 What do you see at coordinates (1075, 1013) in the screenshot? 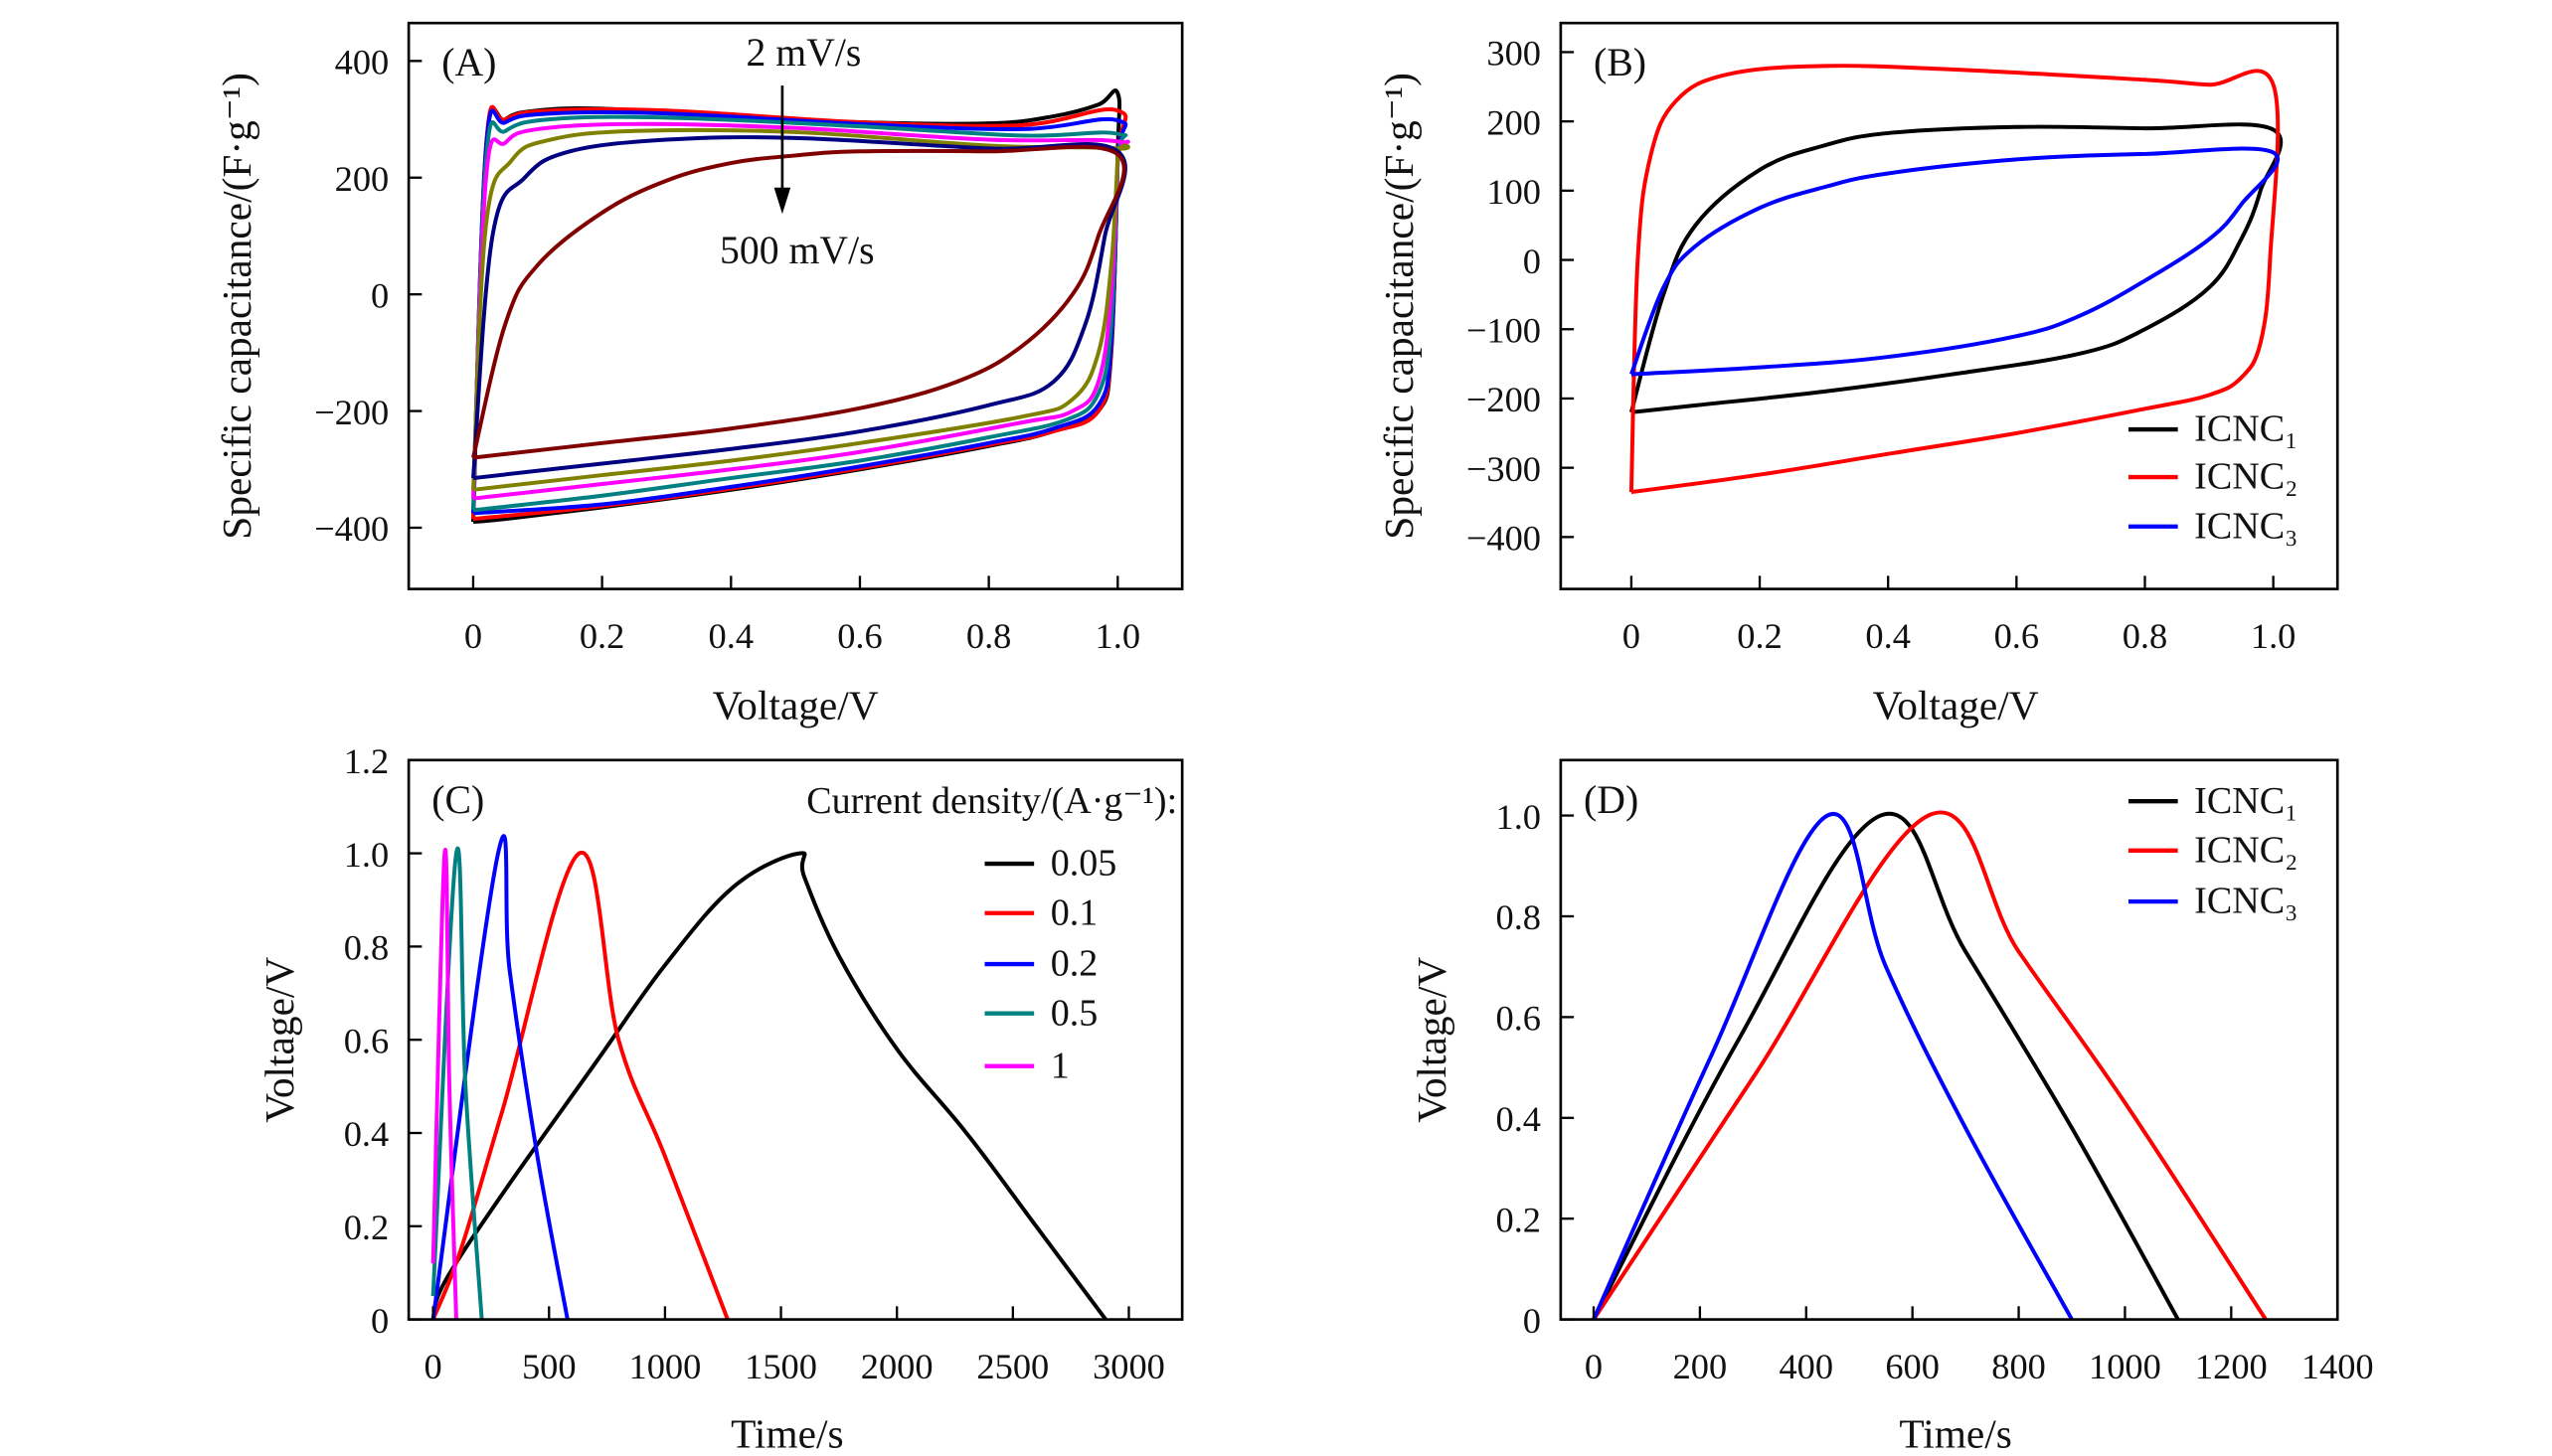
I see `legend-label: 0.5` at bounding box center [1075, 1013].